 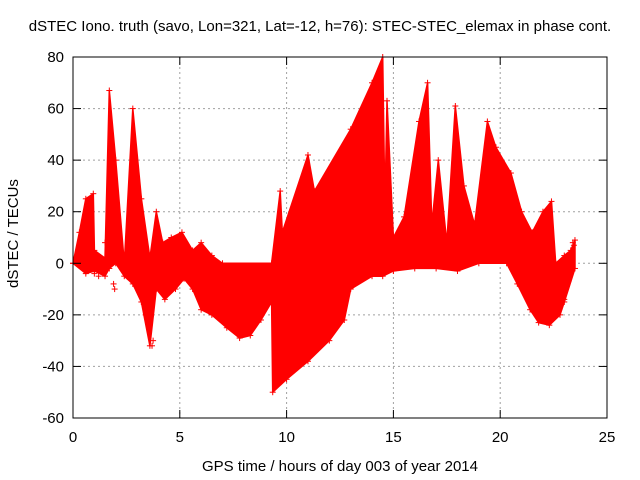 What do you see at coordinates (607, 437) in the screenshot?
I see `x-tick-label: 25` at bounding box center [607, 437].